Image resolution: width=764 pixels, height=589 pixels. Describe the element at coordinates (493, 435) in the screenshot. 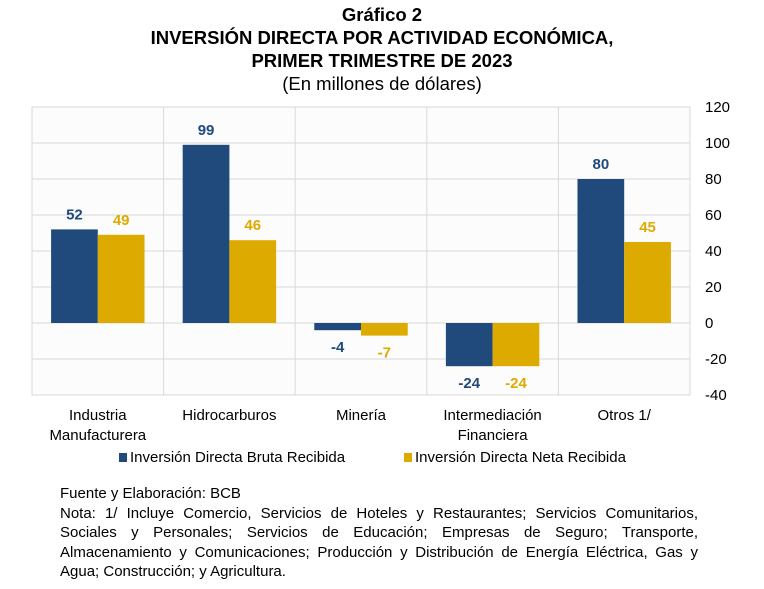

I see `x-tick-label: Financiera` at that location.